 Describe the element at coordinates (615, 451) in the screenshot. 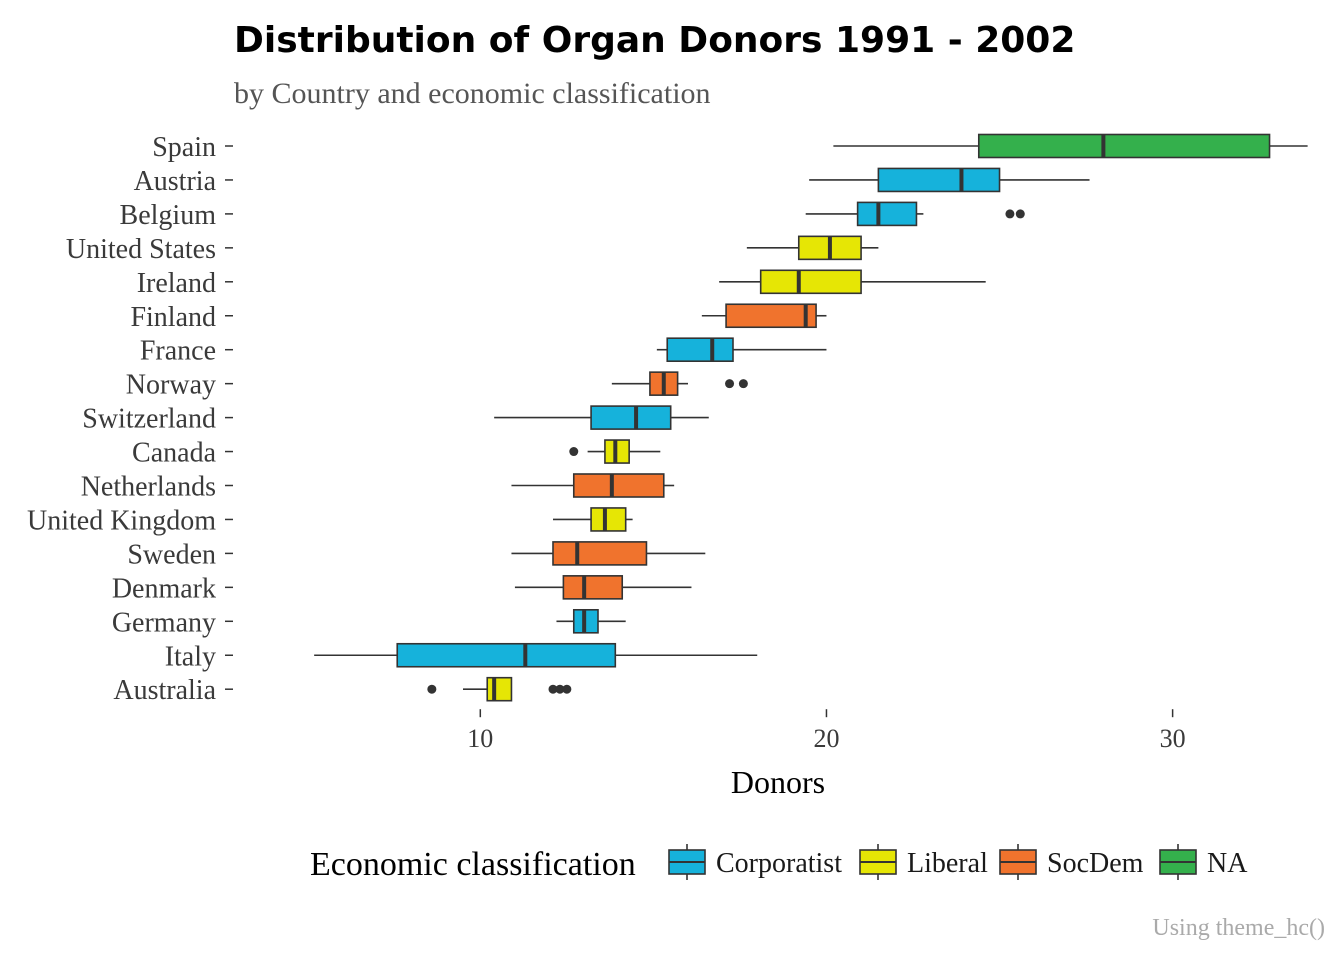

I see `box-canada` at that location.